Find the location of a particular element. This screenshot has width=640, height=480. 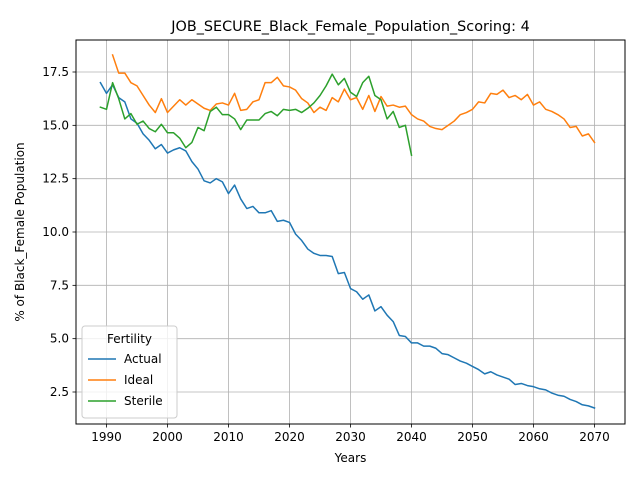

legend-label-sterile: Sterile is located at coordinates (143, 401).